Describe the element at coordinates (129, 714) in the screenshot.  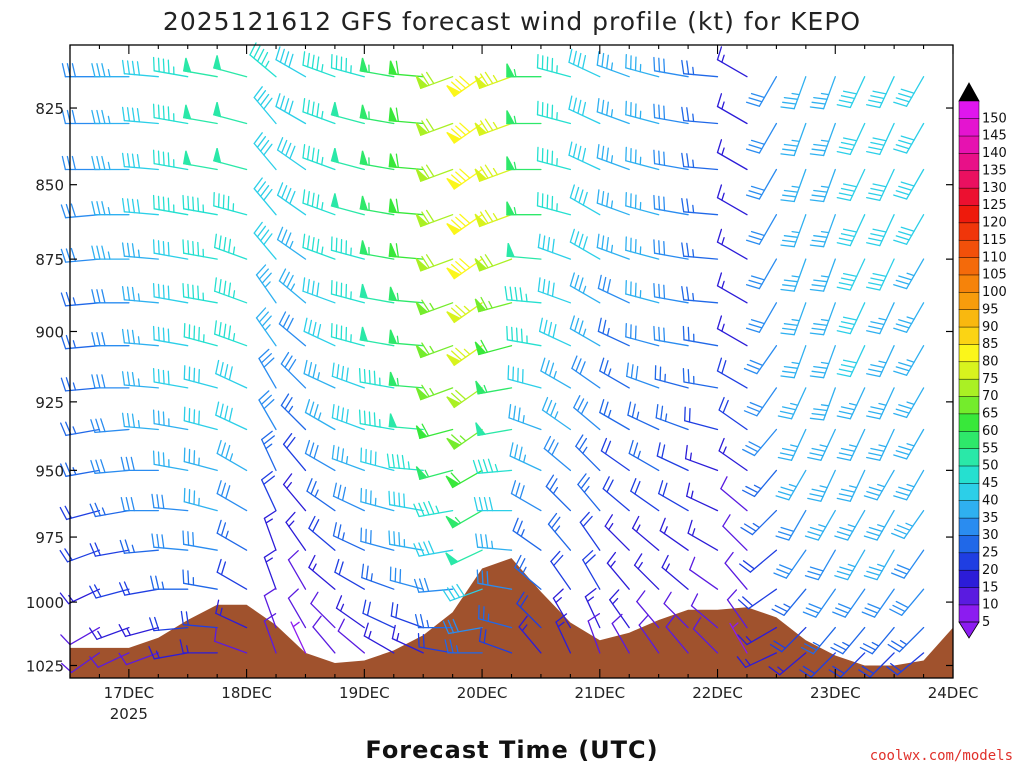
I see `x-tick-year-label: 2025` at that location.